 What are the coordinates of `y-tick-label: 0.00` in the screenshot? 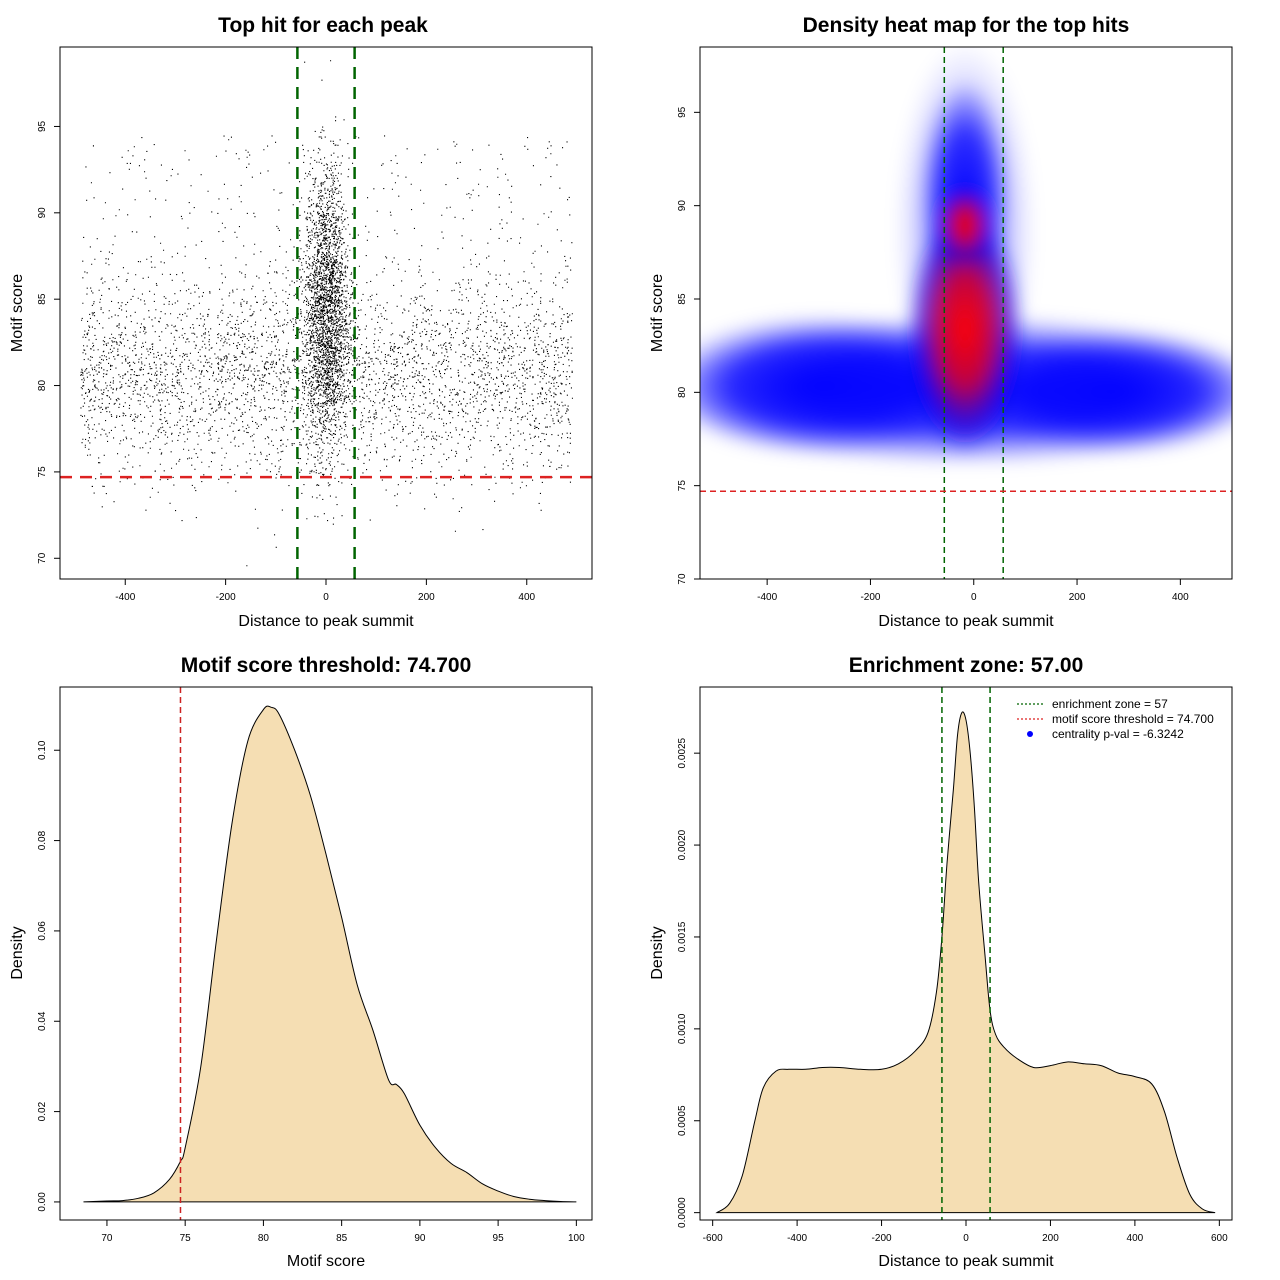 It's located at (42, 1202).